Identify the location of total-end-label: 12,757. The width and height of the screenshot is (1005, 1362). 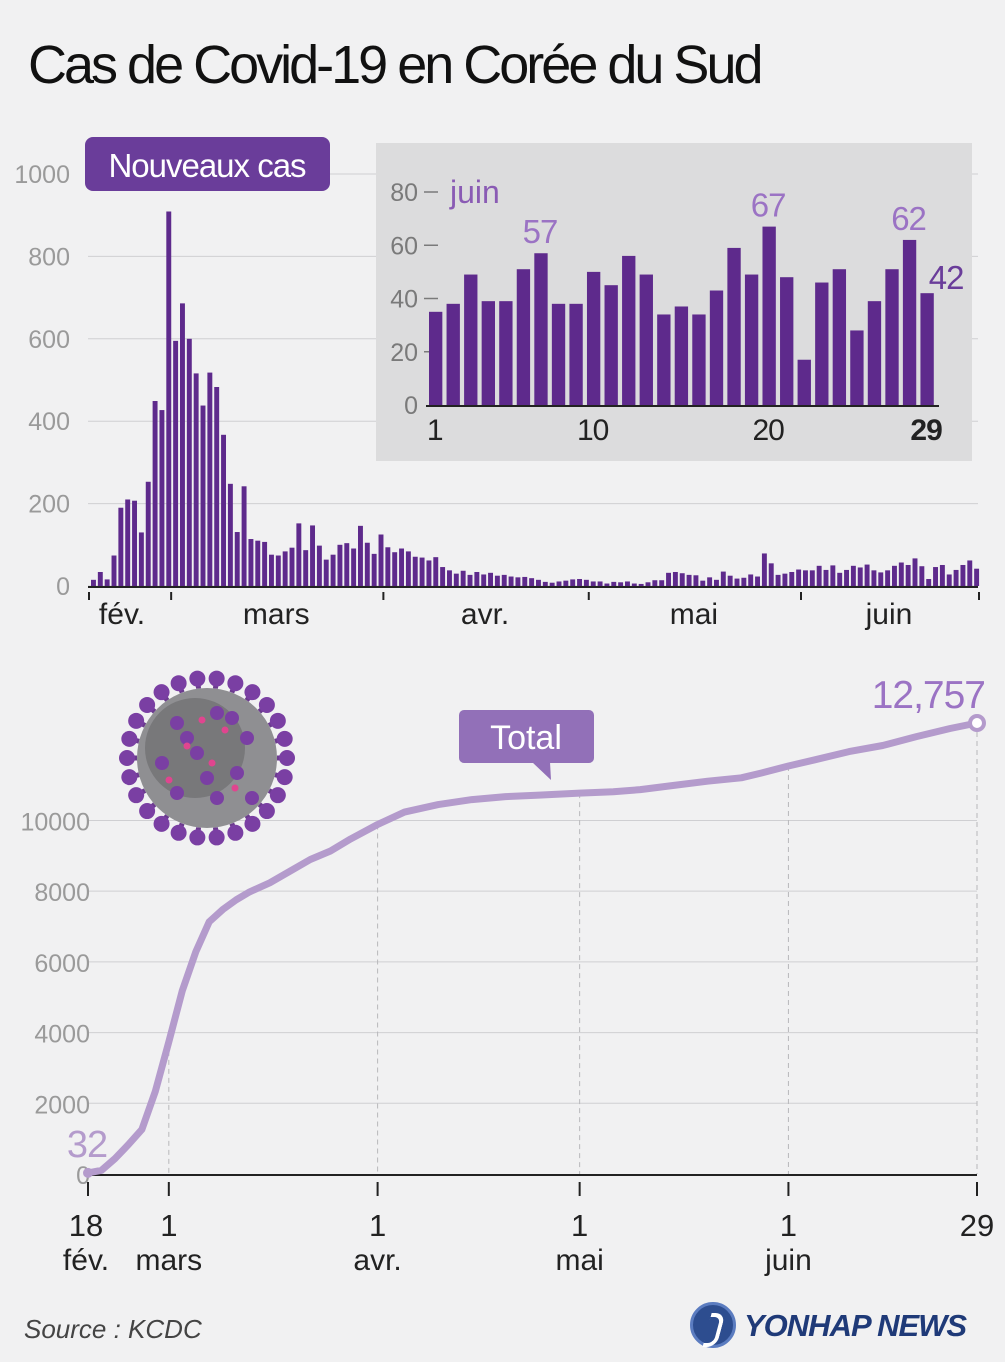
(928, 695).